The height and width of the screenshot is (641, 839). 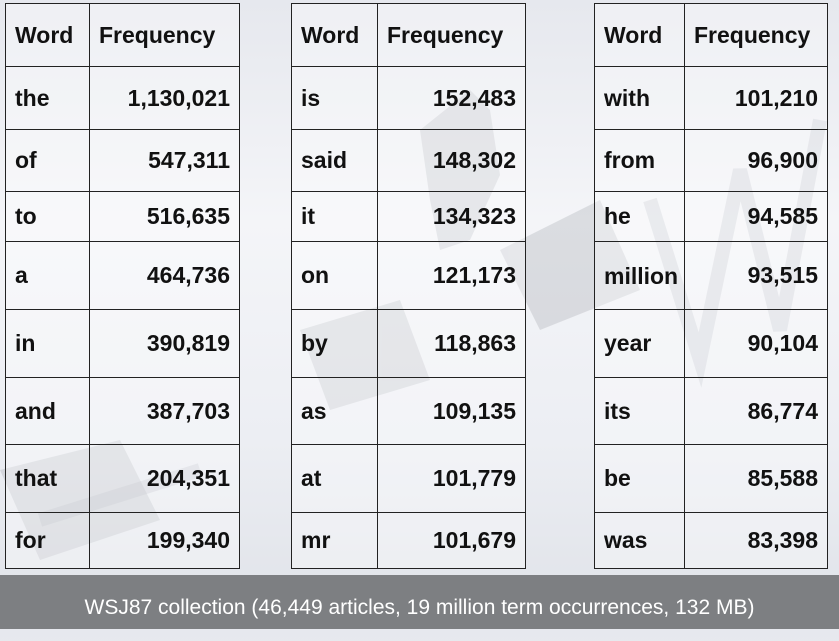 What do you see at coordinates (47, 411) in the screenshot?
I see `word-cell: and` at bounding box center [47, 411].